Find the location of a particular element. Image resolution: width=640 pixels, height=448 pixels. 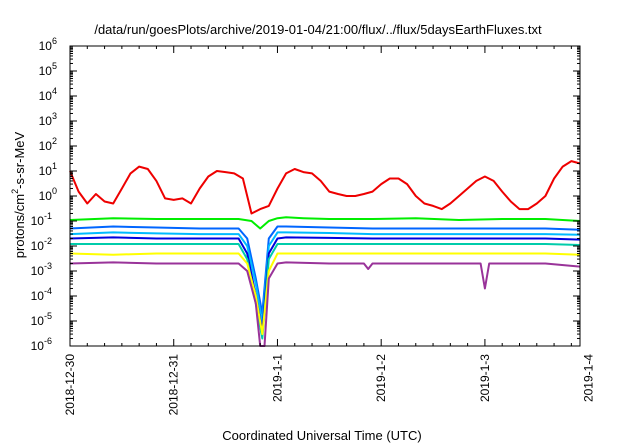

y-tick-label: 10⁻² is located at coordinates (41, 244).